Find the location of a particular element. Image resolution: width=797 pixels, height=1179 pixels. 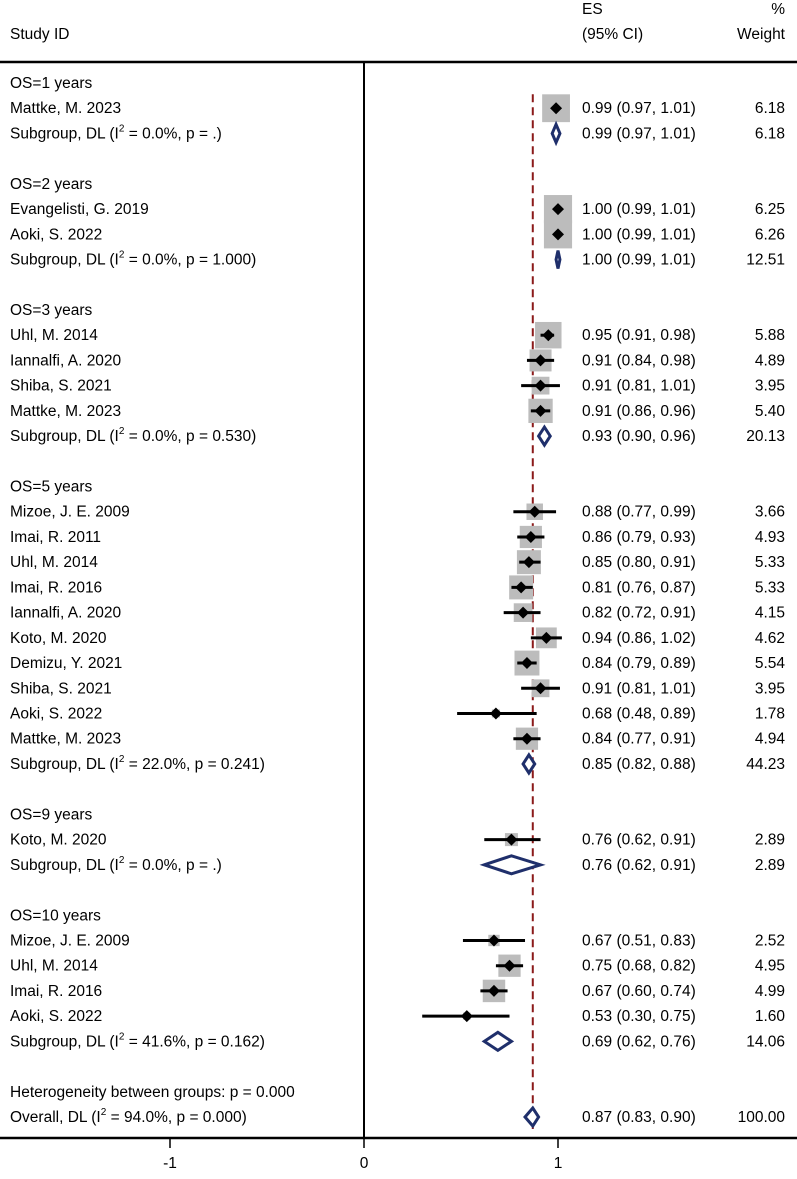

study-weight: 5.40 is located at coordinates (770, 411).